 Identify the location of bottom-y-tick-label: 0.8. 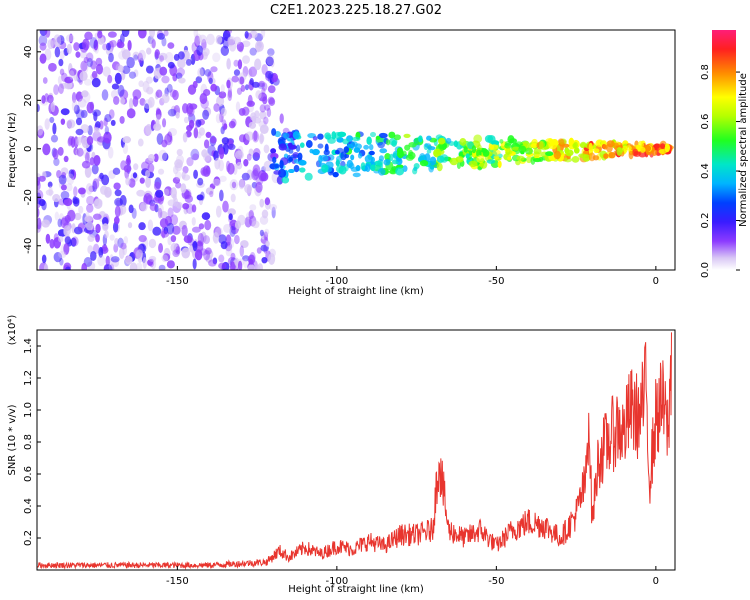
(28, 442).